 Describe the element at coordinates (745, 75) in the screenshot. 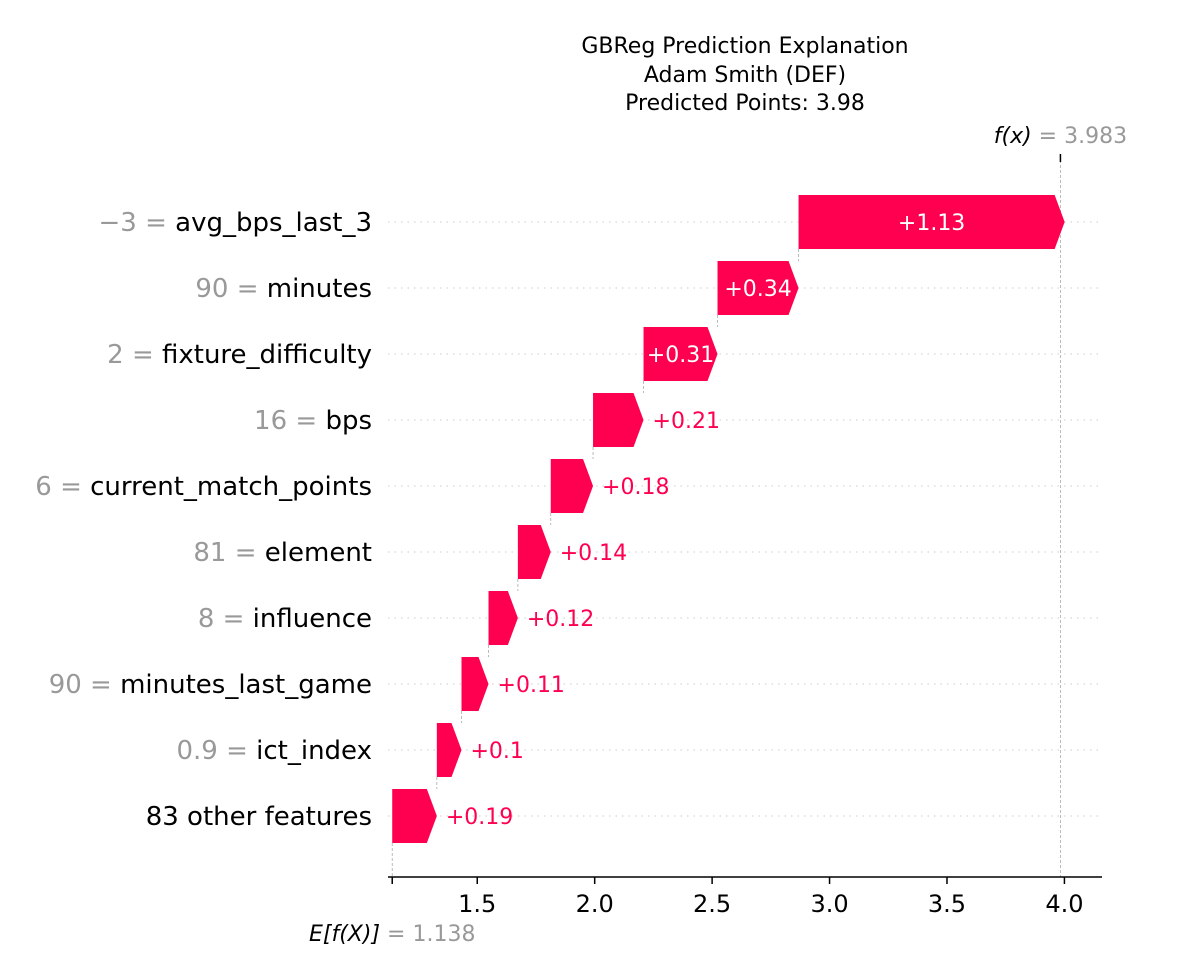

I see `title-line-2: Adam Smith (DEF)` at that location.